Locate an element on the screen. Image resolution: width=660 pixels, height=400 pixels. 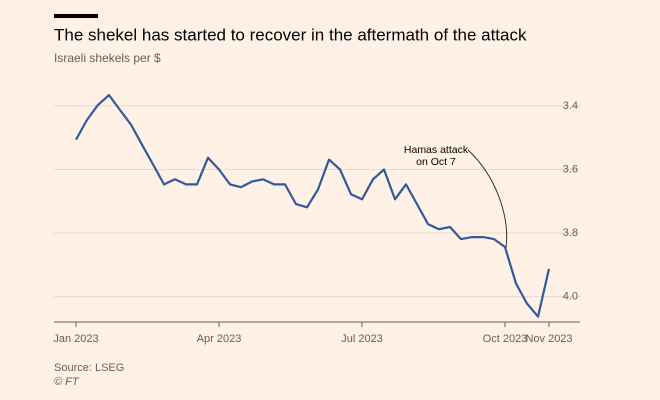
annotation-arrow is located at coordinates (487, 199).